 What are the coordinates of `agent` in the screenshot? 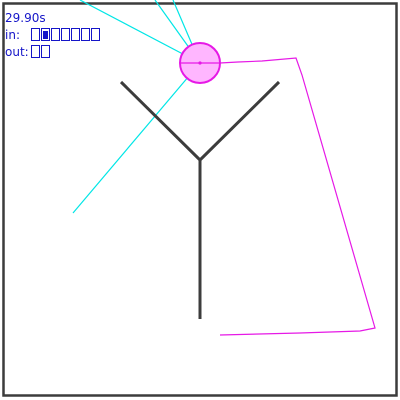 It's located at (200, 63).